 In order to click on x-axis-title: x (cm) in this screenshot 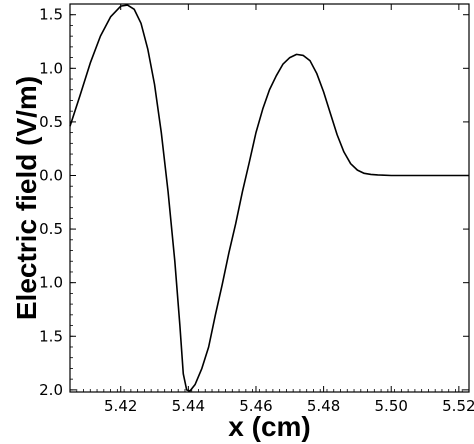, I will do `click(269, 426)`.